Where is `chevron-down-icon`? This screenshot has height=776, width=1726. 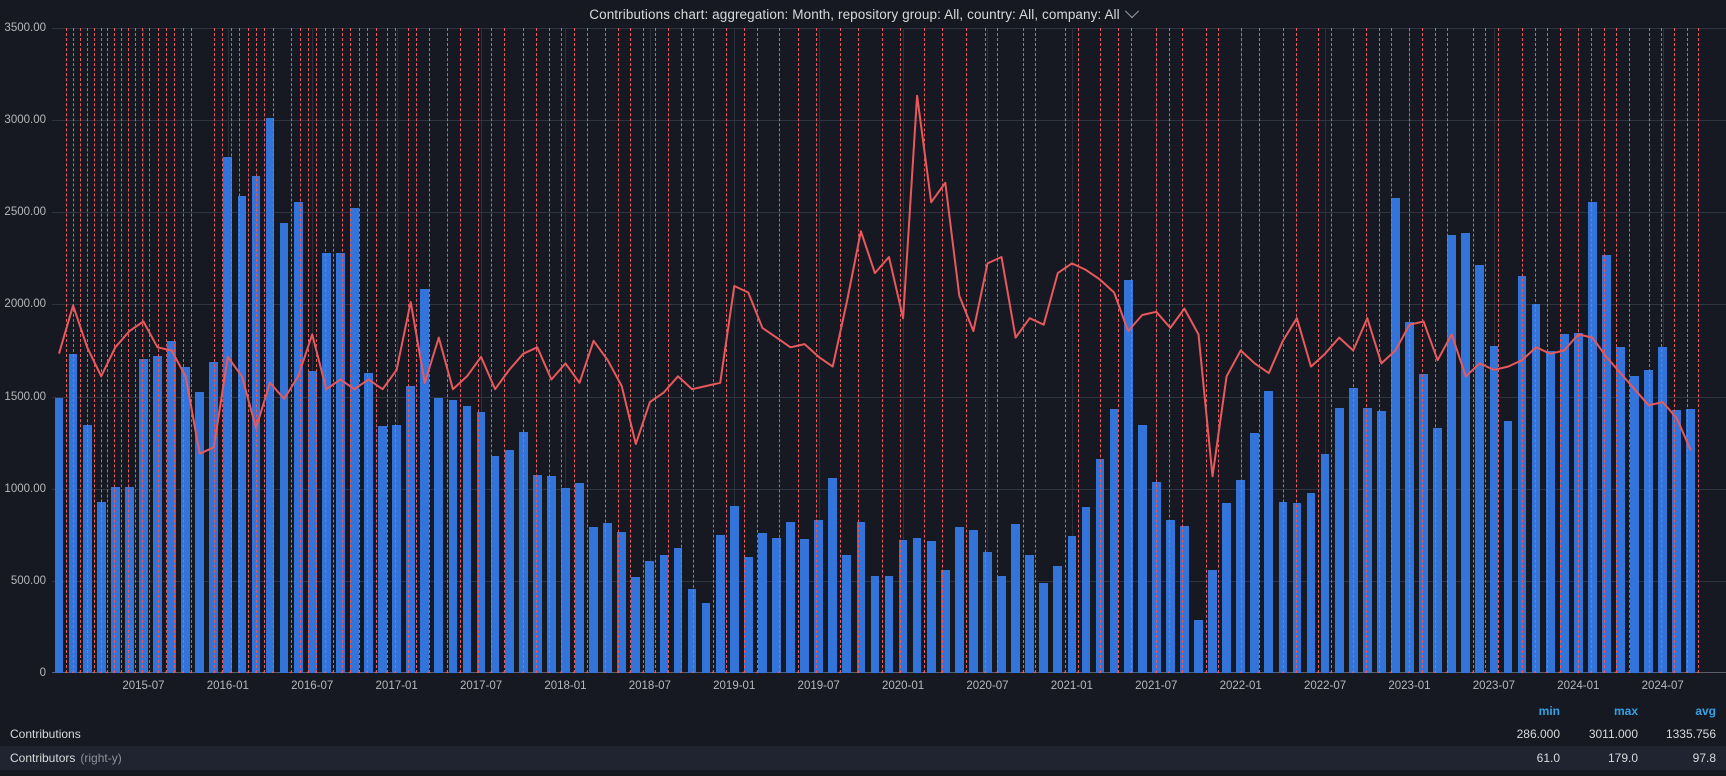 chevron-down-icon is located at coordinates (1131, 11).